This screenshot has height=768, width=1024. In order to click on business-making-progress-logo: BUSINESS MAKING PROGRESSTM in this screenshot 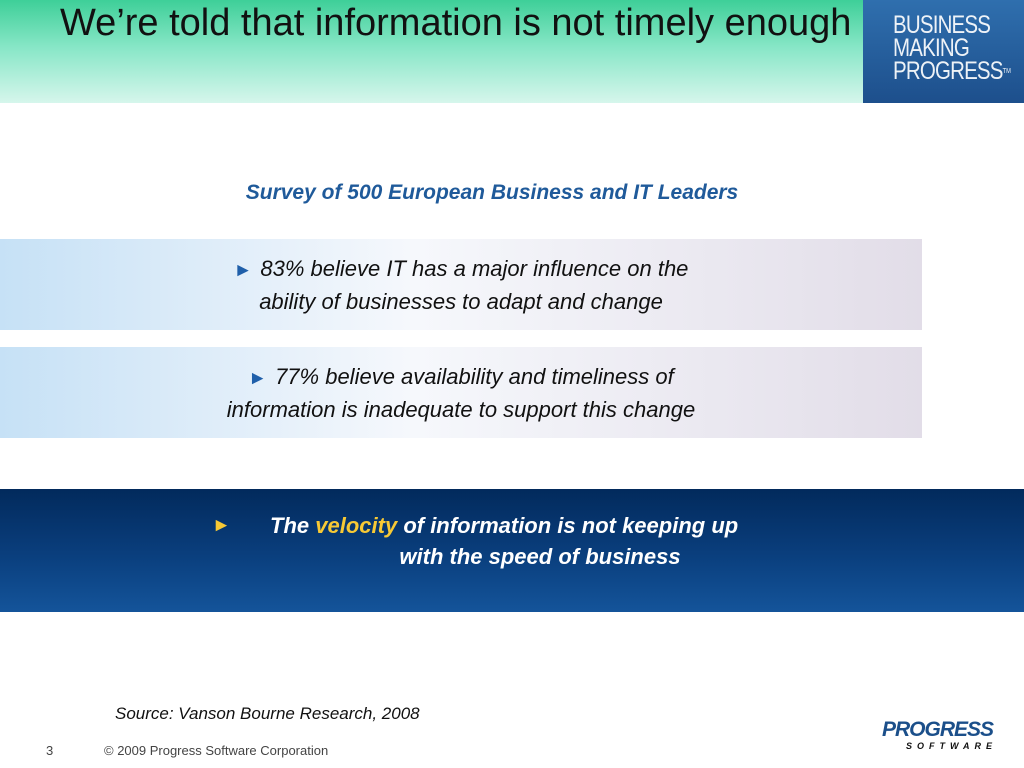, I will do `click(943, 51)`.